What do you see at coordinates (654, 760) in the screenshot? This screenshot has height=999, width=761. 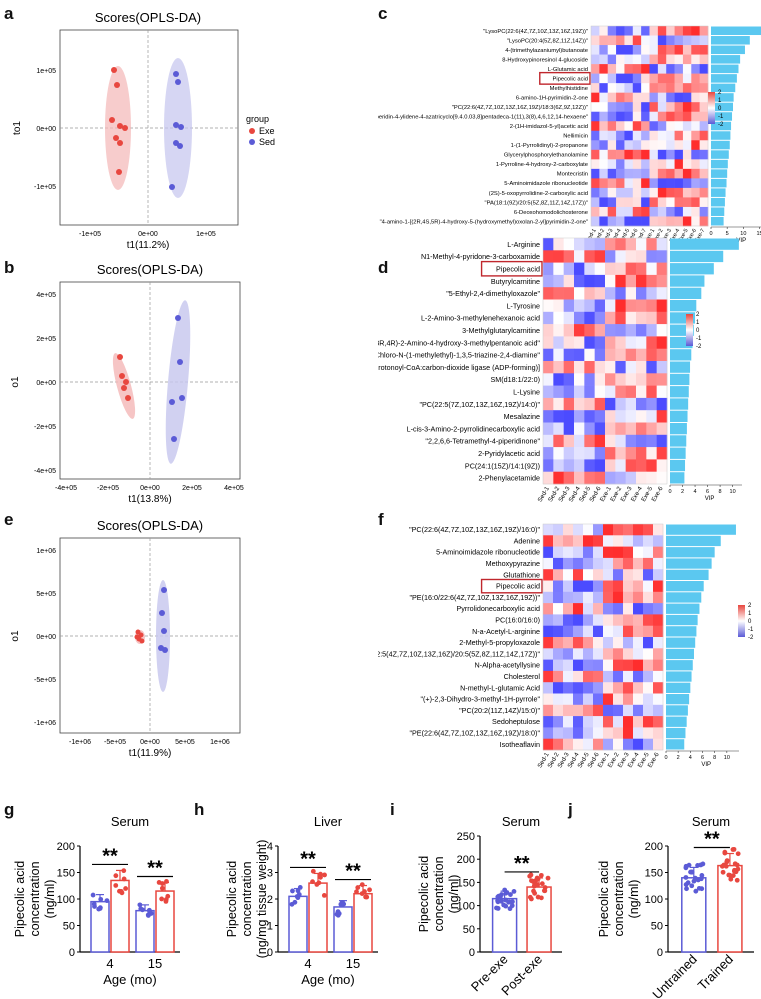 I see `heatmap-f-col-label: Exe-6` at bounding box center [654, 760].